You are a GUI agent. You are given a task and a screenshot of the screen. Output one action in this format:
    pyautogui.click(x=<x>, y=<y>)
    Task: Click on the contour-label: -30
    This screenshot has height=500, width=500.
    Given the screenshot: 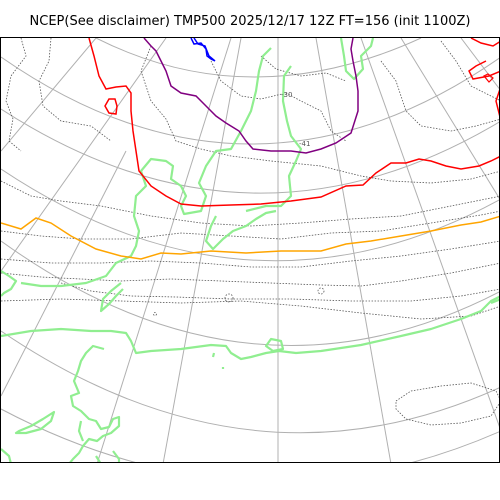 What is the action you would take?
    pyautogui.click(x=286, y=95)
    